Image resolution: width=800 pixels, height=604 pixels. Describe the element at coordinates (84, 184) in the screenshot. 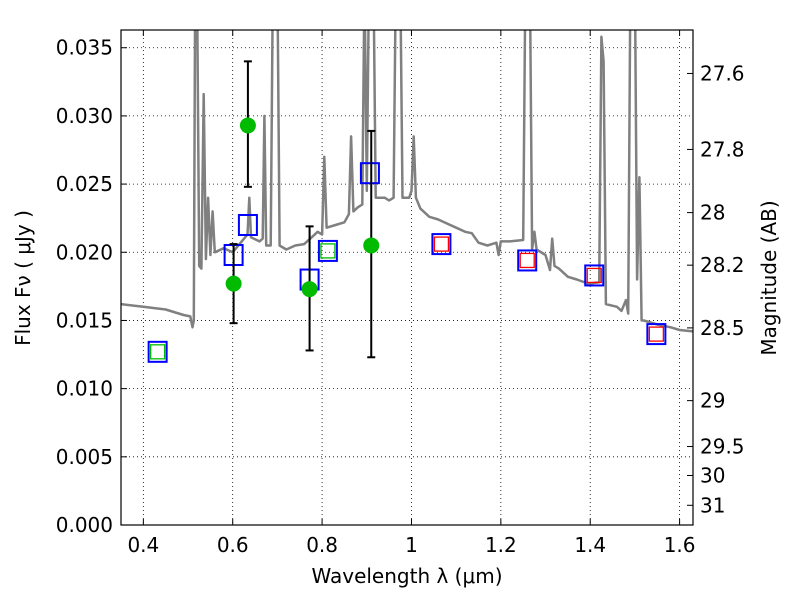

I see `y-tick-label: 0.025` at that location.